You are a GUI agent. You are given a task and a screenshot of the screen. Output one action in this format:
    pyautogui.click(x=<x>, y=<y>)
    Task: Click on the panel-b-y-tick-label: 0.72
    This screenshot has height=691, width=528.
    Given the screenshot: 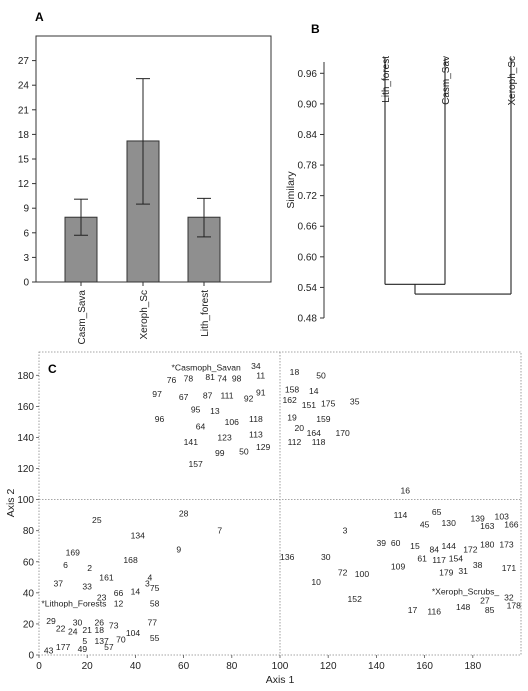 What is the action you would take?
    pyautogui.click(x=308, y=196)
    